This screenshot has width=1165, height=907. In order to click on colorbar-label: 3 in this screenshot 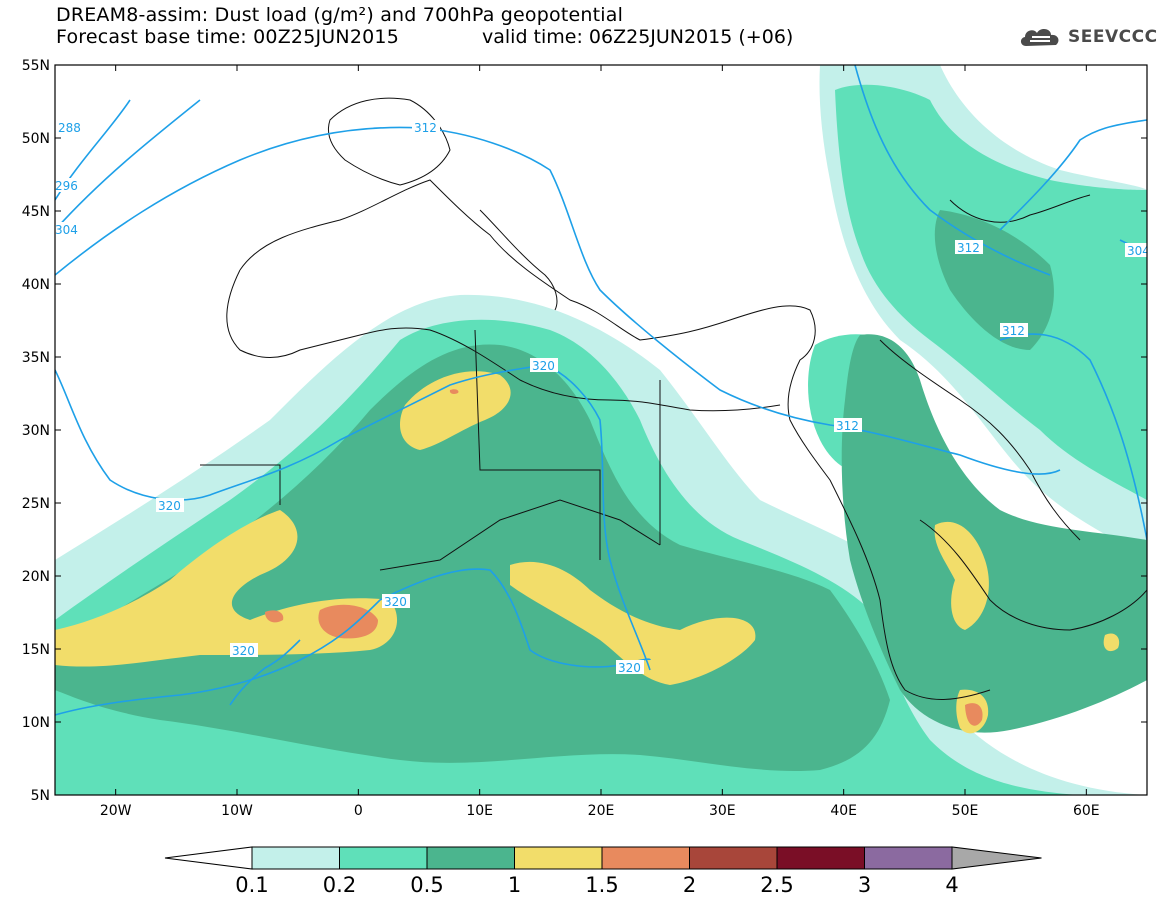, I will do `click(864, 885)`.